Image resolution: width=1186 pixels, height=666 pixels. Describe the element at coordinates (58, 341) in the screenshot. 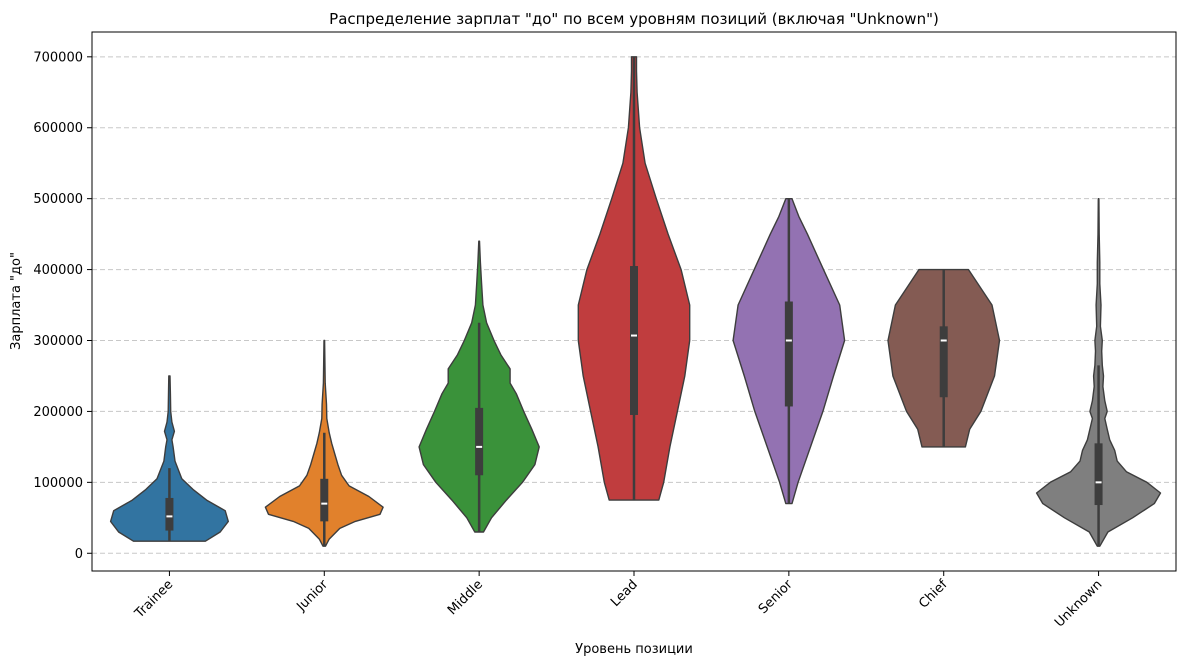

I see `y-tick-label: 300000` at that location.